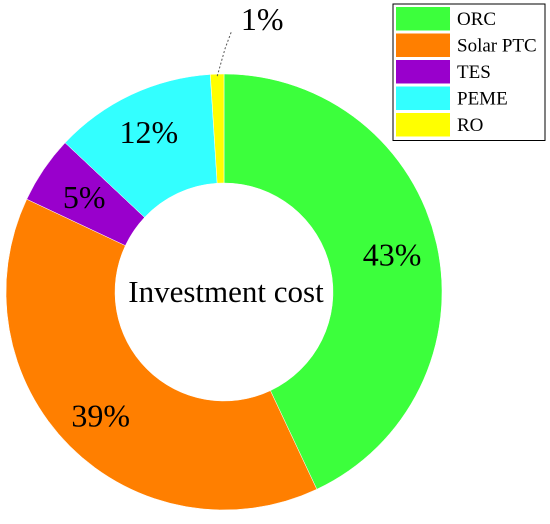  What do you see at coordinates (84, 197) in the screenshot?
I see `value-label-tes: 5%` at bounding box center [84, 197].